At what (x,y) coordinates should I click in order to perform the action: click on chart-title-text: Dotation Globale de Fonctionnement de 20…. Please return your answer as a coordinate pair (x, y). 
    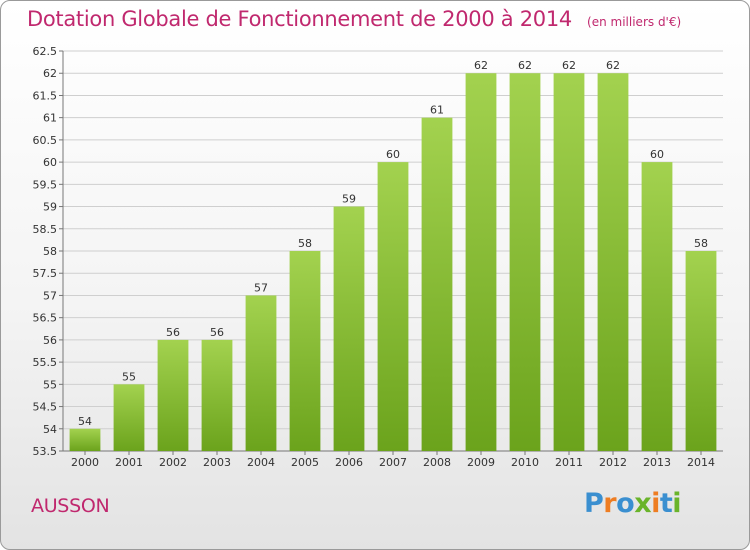
    Looking at the image, I should click on (299, 19).